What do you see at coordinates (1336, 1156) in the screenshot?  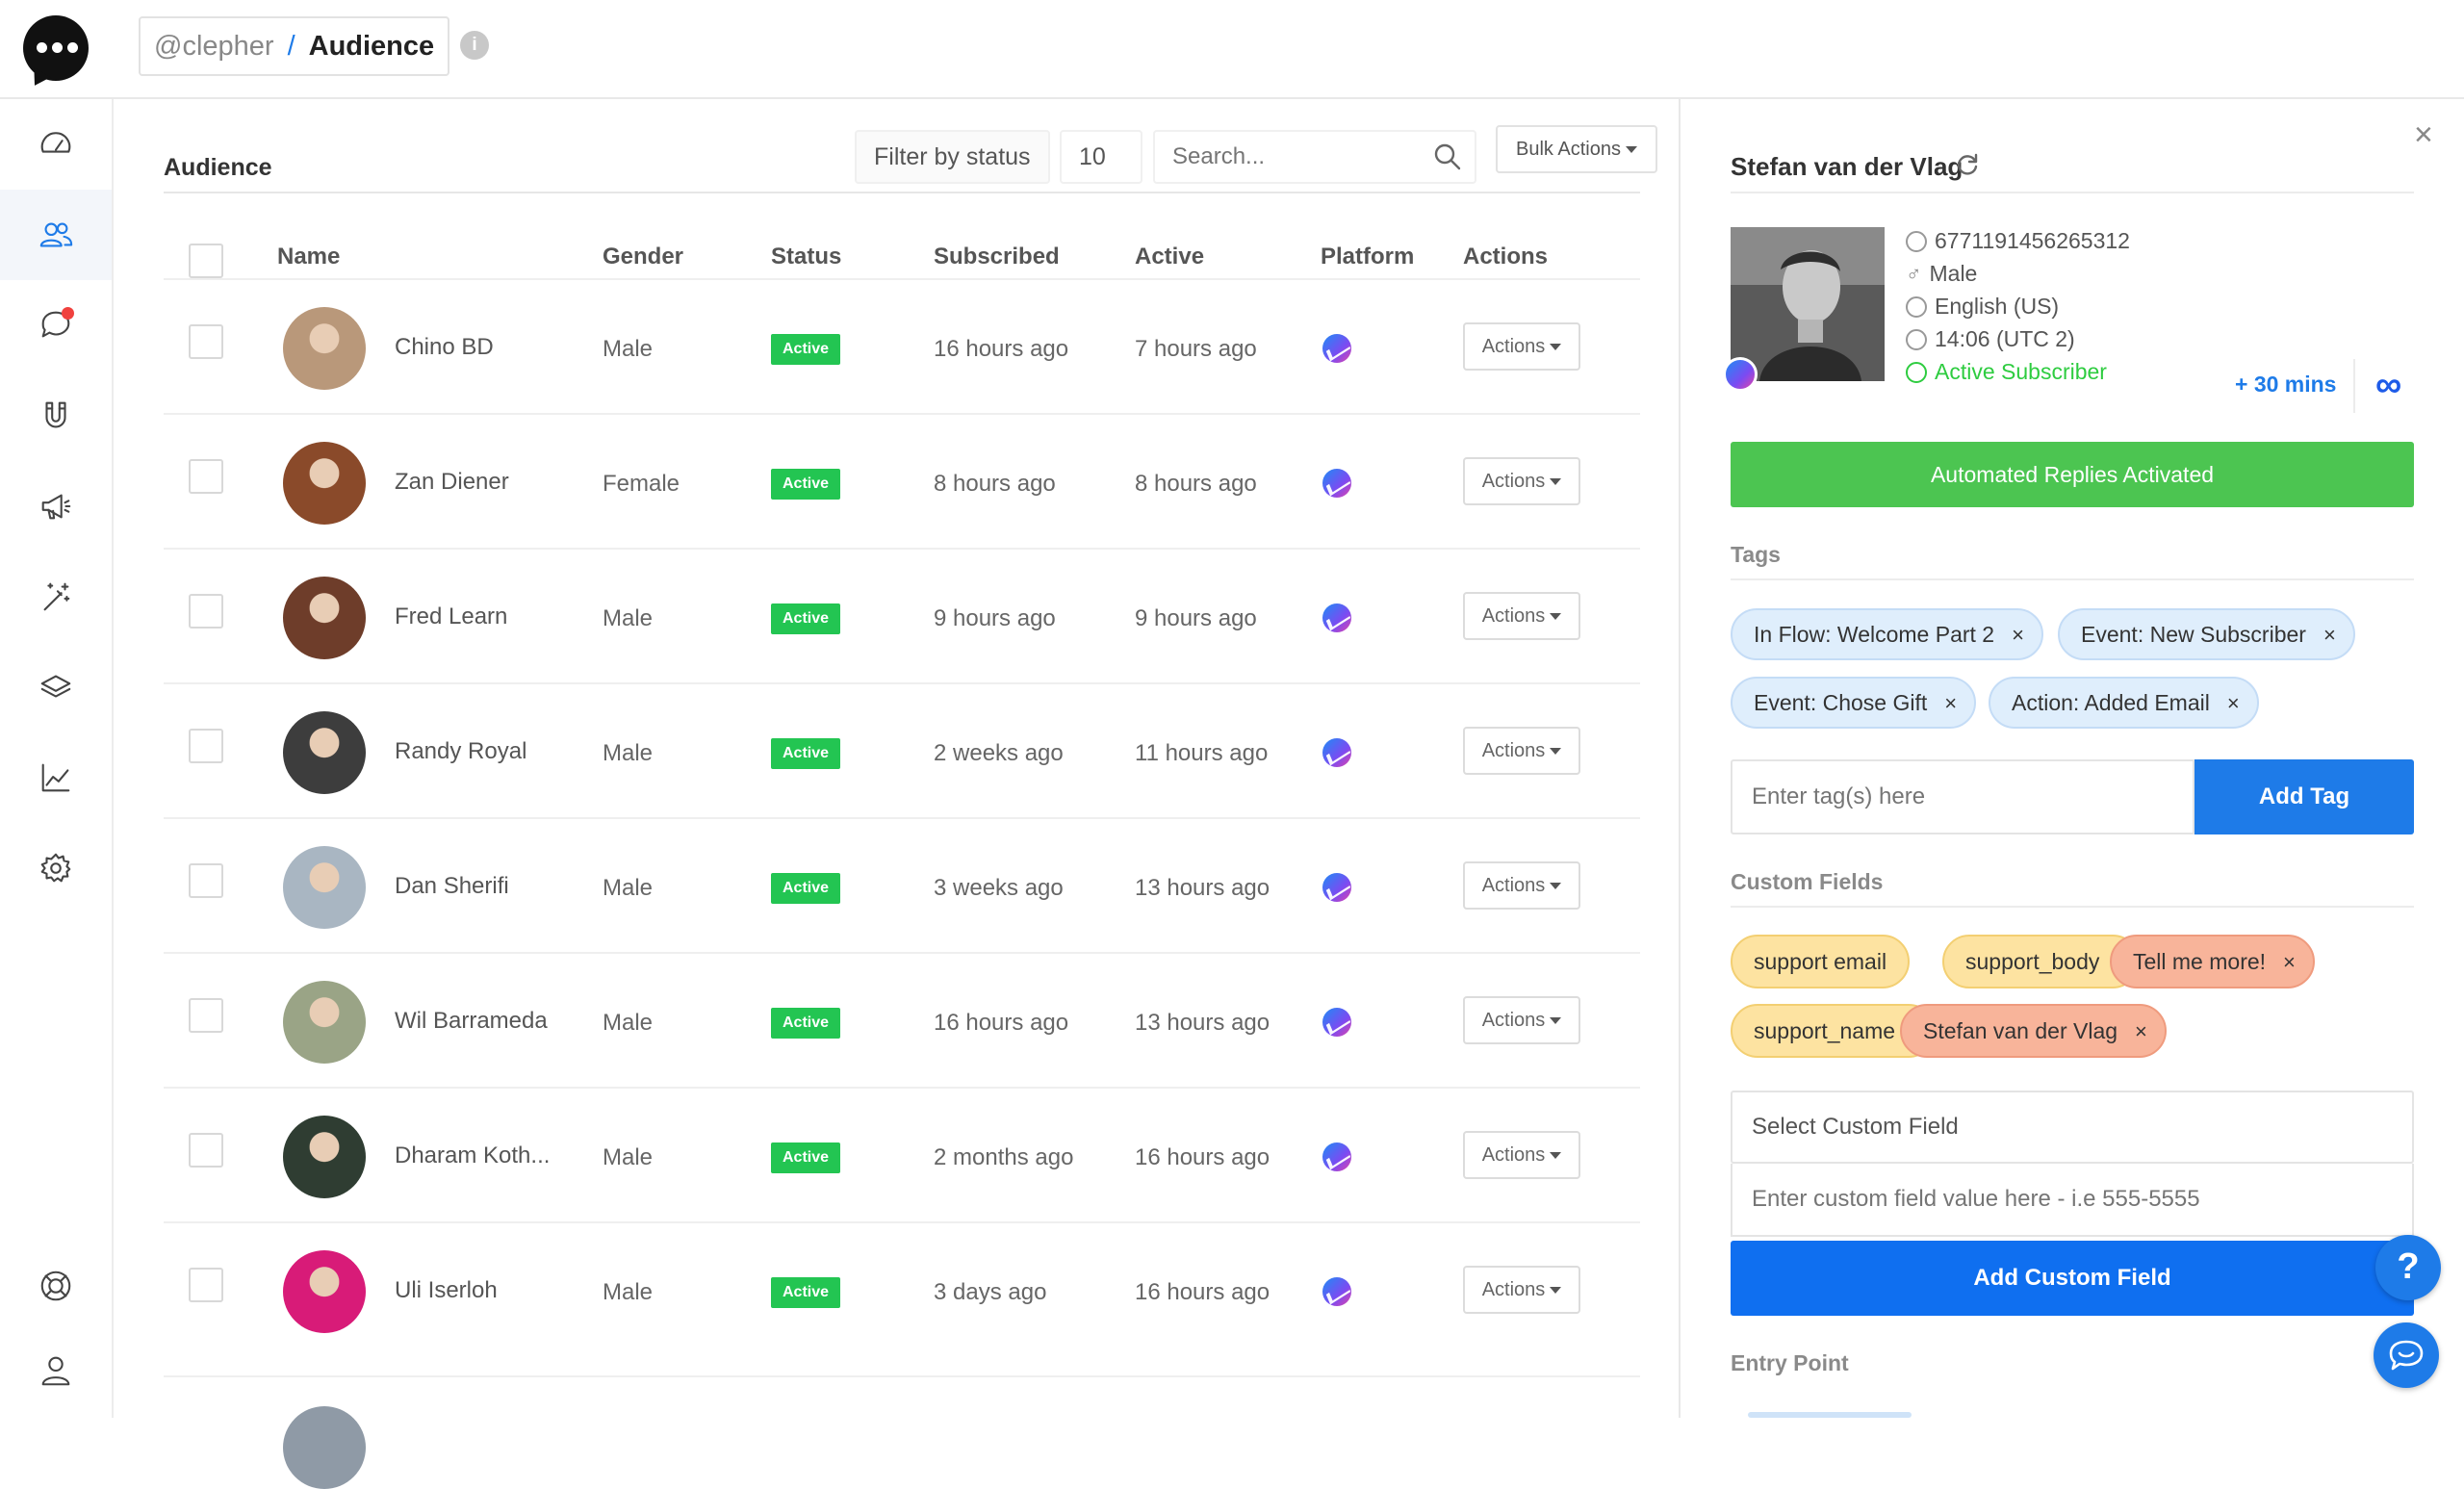 I see `messenger-icon` at bounding box center [1336, 1156].